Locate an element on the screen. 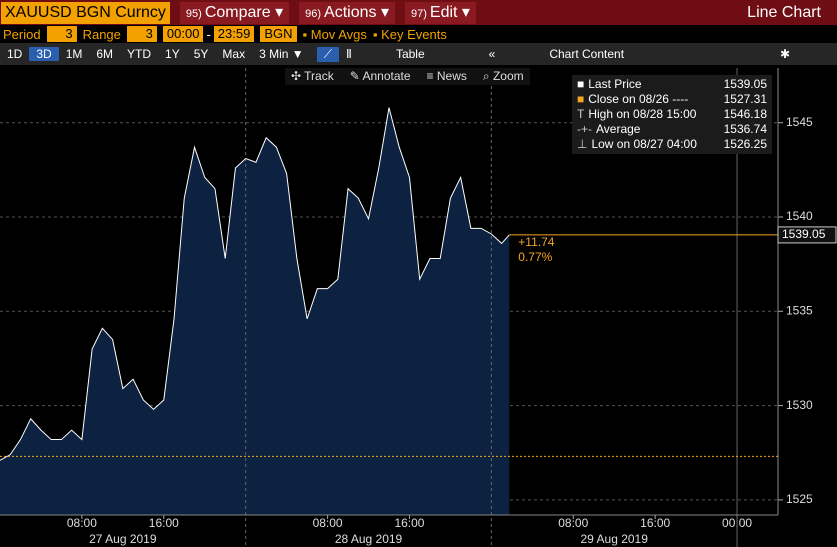 The height and width of the screenshot is (547, 837). legend-value: 1526.25 is located at coordinates (745, 144).